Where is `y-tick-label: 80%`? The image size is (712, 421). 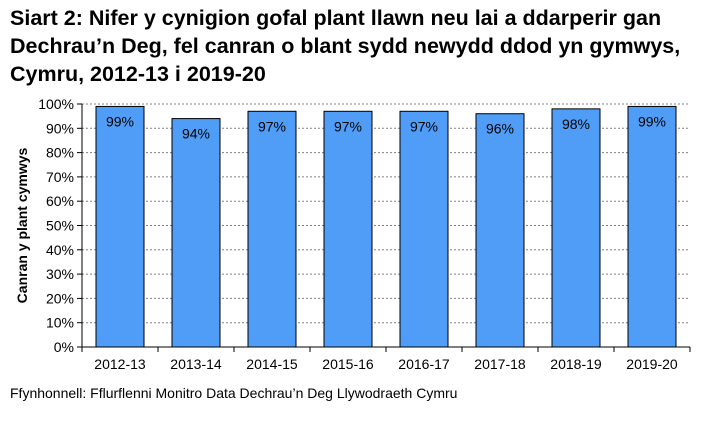
y-tick-label: 80% is located at coordinates (60, 153).